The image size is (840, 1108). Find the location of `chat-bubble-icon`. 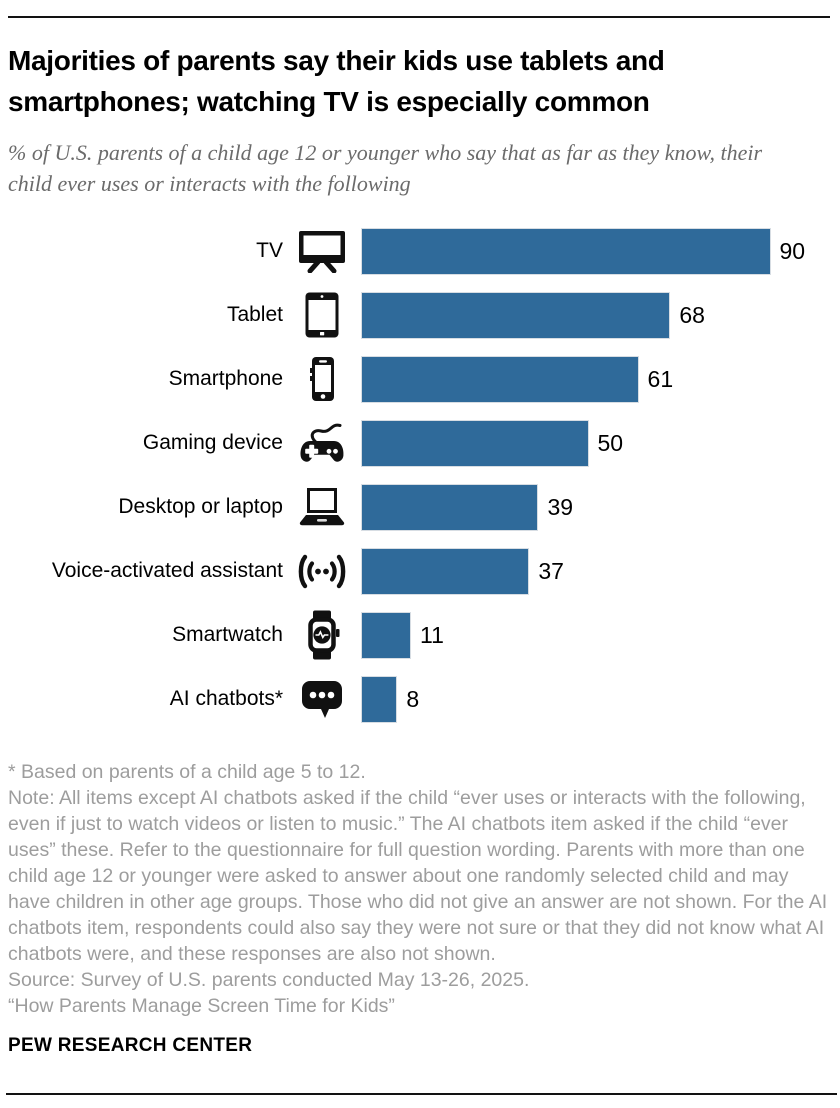

chat-bubble-icon is located at coordinates (322, 699).